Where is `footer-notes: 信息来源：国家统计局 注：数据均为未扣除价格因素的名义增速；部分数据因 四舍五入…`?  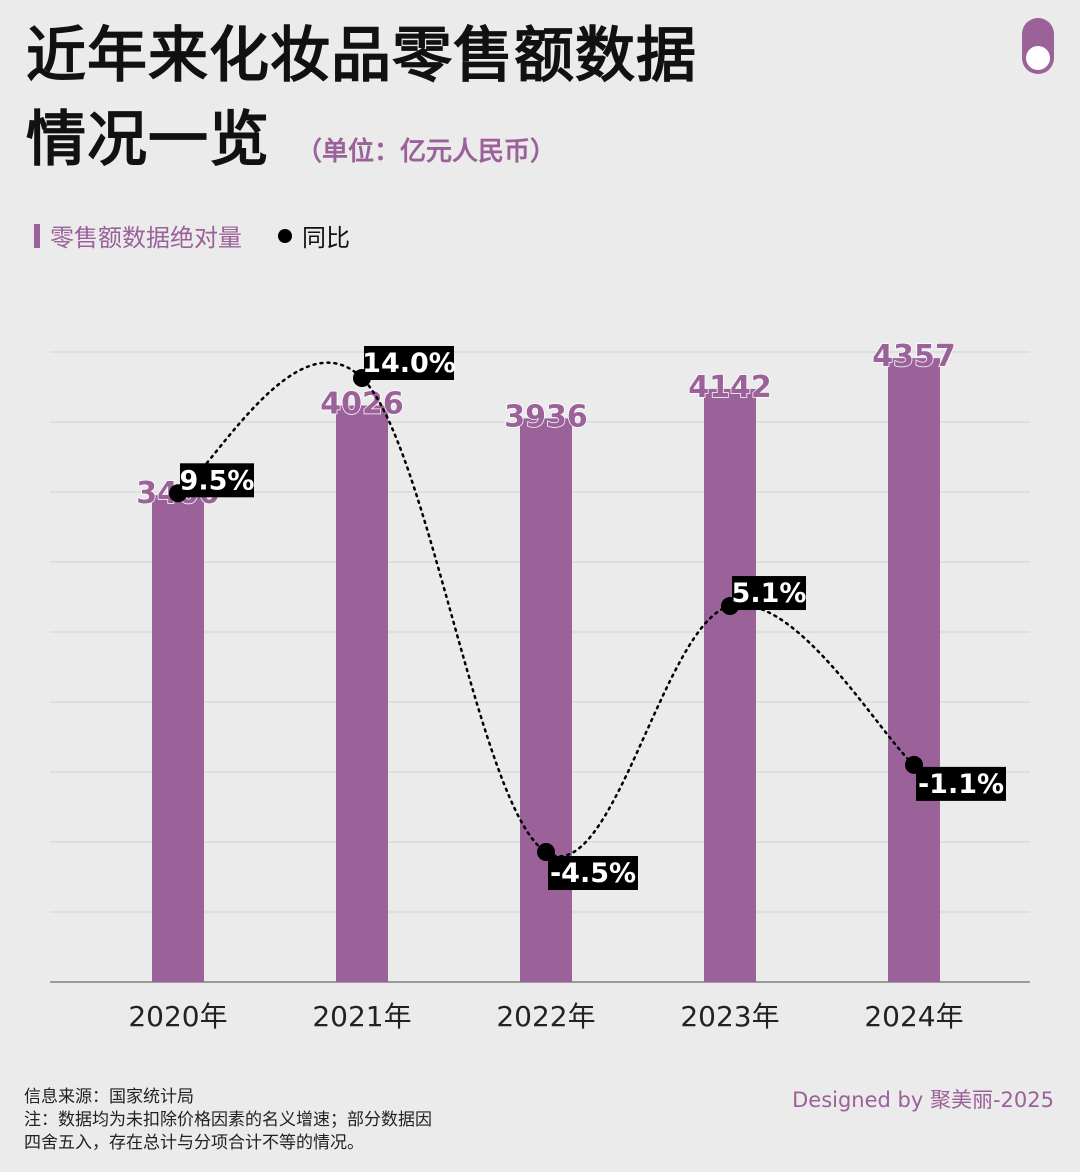 footer-notes: 信息来源：国家统计局 注：数据均为未扣除价格因素的名义增速；部分数据因 四舍五入… is located at coordinates (228, 1120).